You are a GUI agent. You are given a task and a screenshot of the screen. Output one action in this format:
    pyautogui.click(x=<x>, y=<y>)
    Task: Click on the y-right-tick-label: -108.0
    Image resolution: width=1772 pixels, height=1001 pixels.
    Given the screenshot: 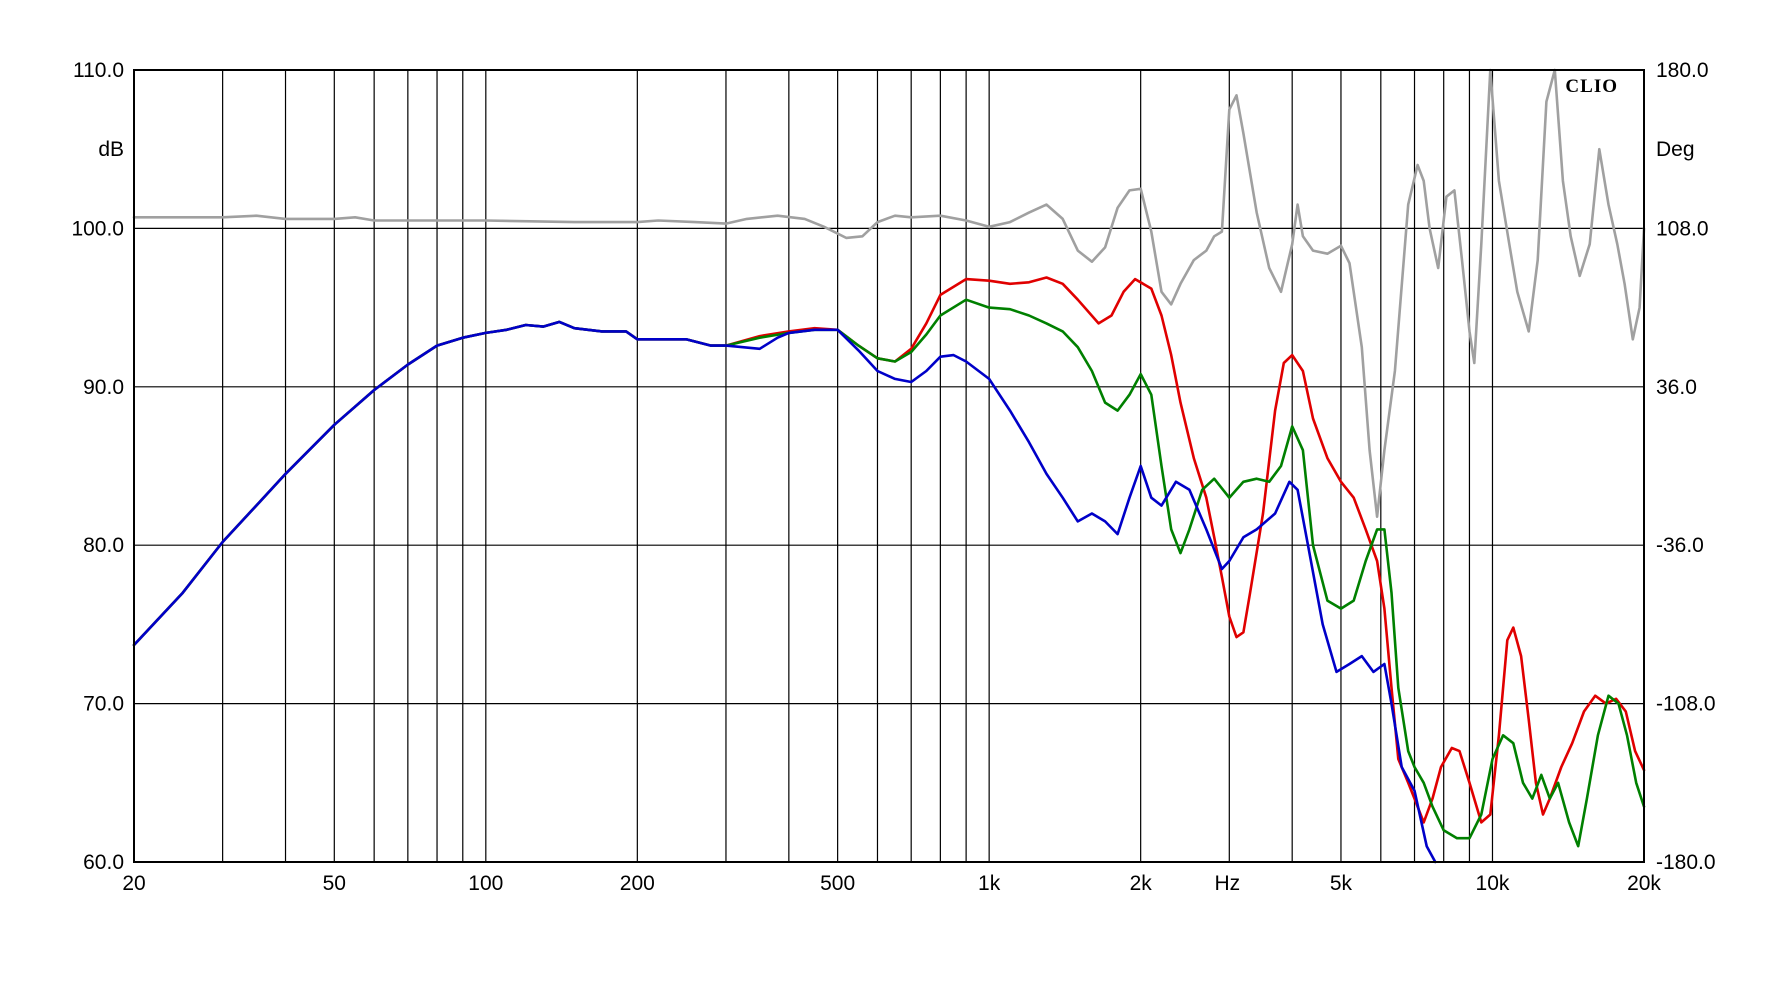 What is the action you would take?
    pyautogui.click(x=1686, y=704)
    